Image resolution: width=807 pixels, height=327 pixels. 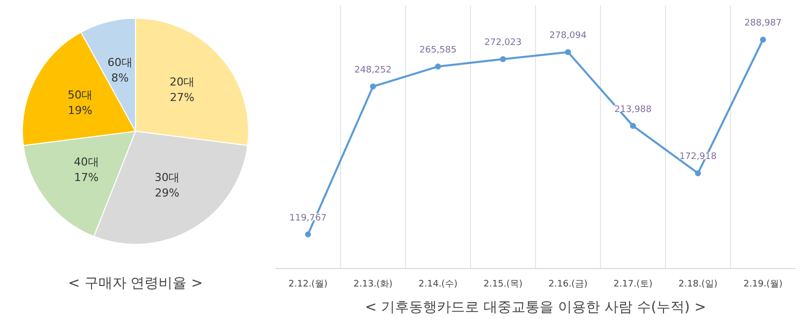 I want to click on data-label: 213,988, so click(x=633, y=109).